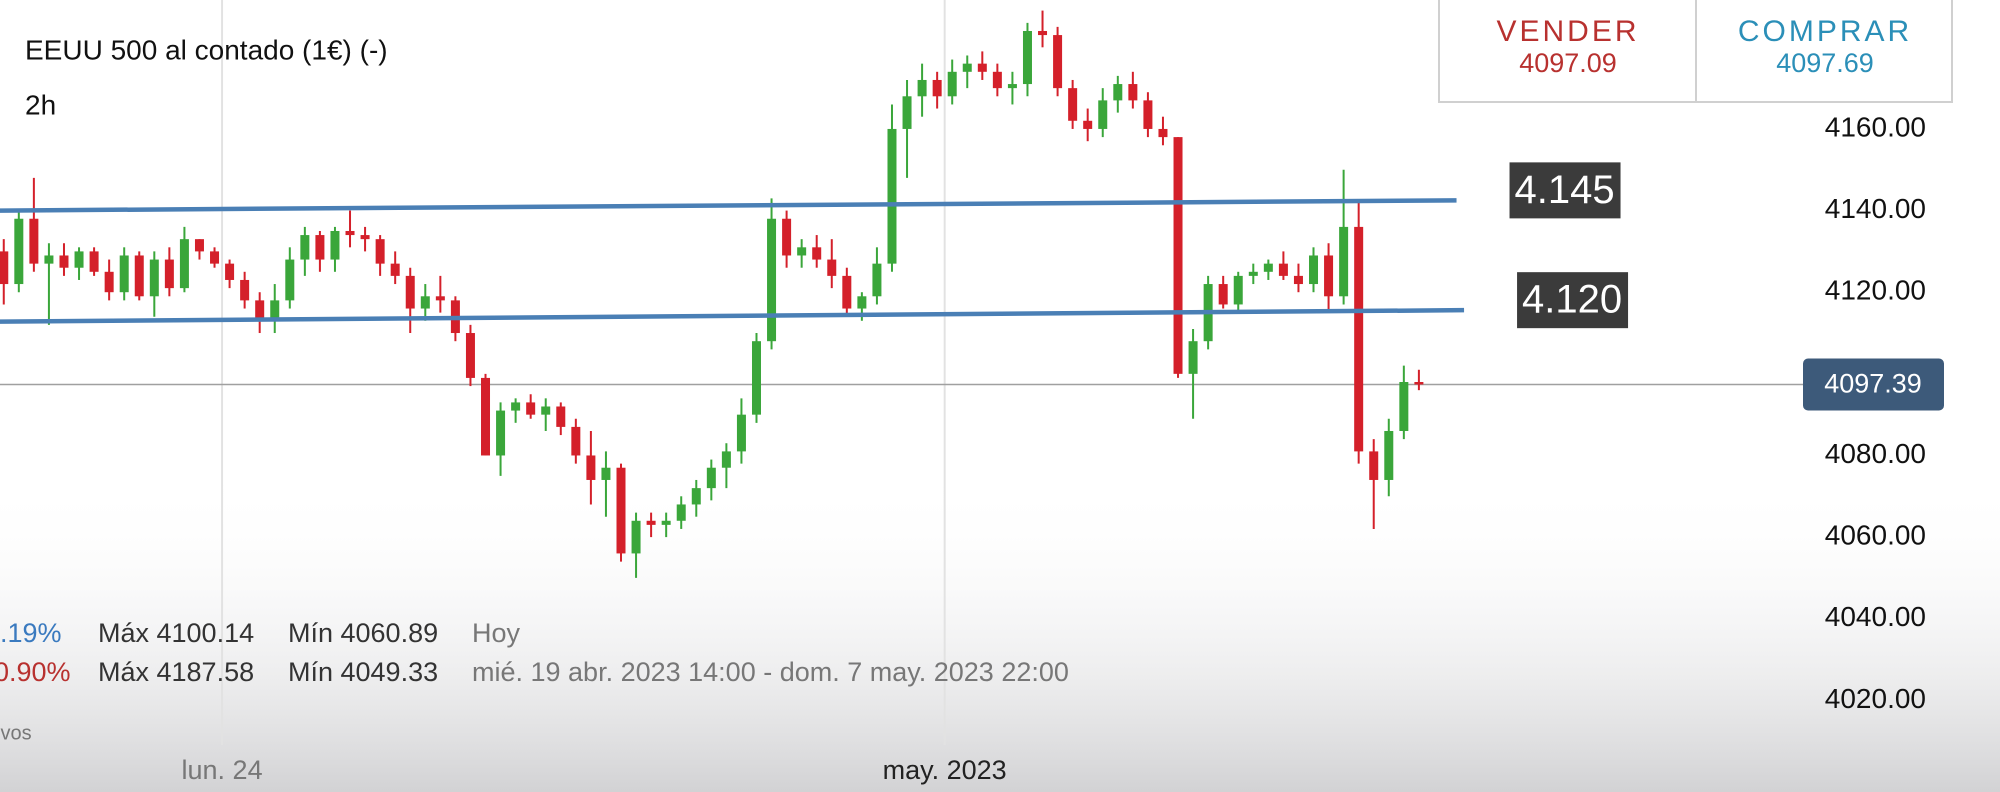  Describe the element at coordinates (1875, 698) in the screenshot. I see `y-tick-label: 4020.00` at that location.